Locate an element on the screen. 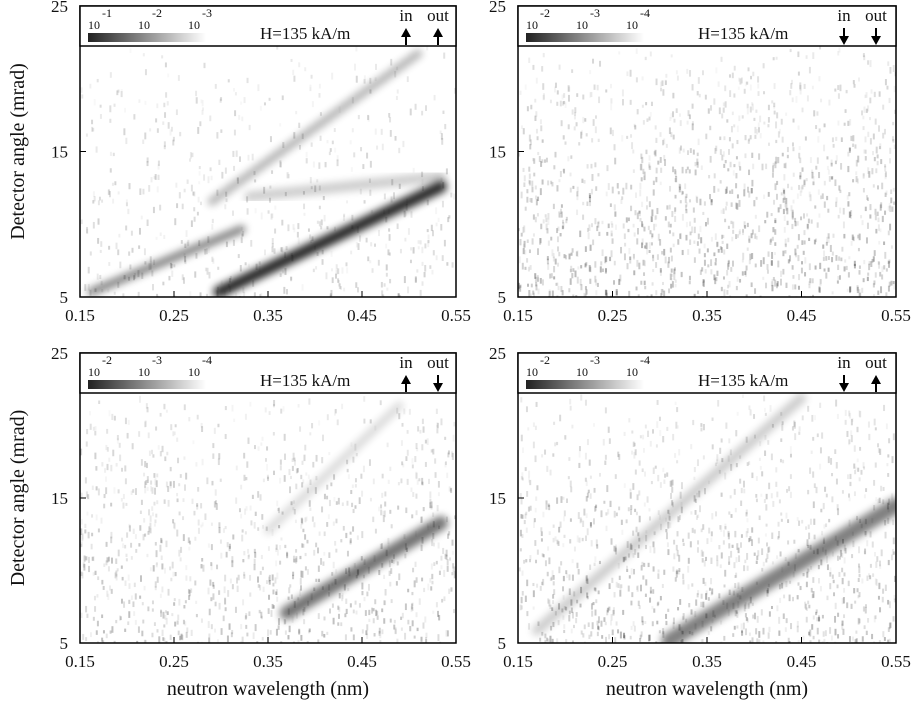 The width and height of the screenshot is (912, 706). x-axis-label: neutron wavelength (nm) is located at coordinates (707, 689).